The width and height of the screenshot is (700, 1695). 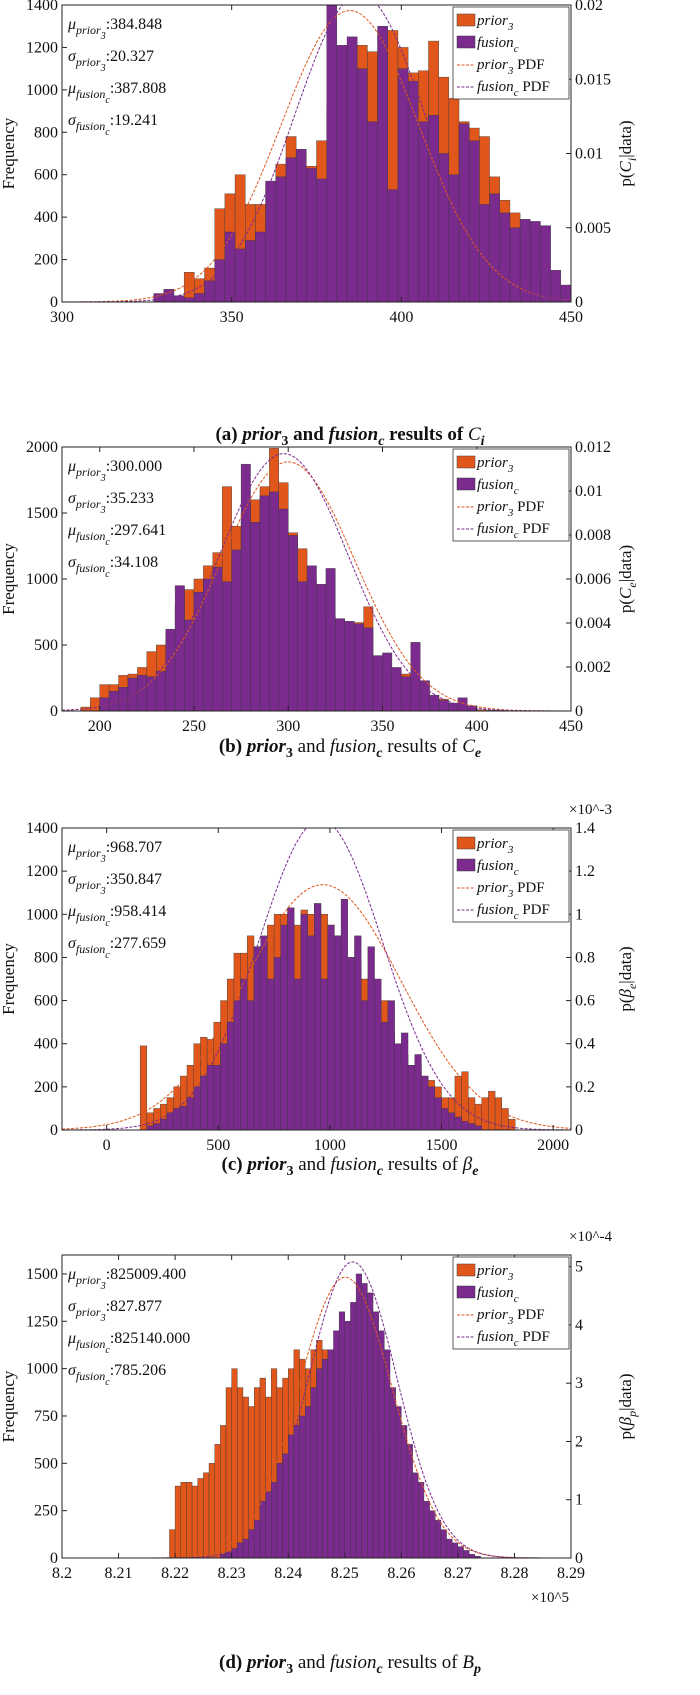 I want to click on x-tick-label: 8.21, so click(x=119, y=1573).